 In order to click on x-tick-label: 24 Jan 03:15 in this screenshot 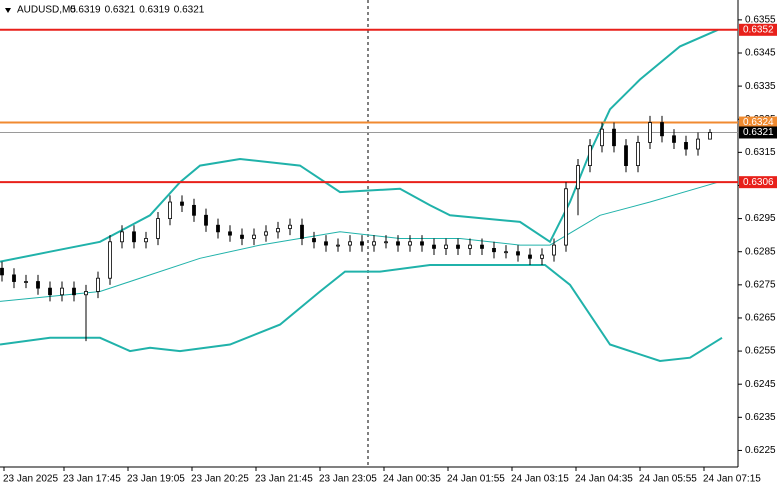, I will do `click(540, 479)`.